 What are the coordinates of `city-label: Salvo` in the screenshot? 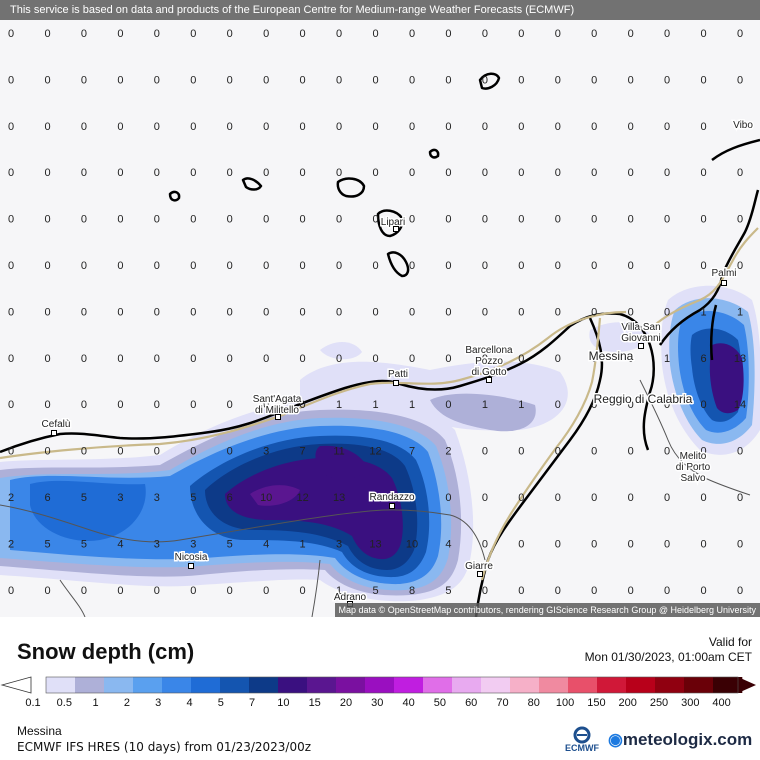 It's located at (692, 478).